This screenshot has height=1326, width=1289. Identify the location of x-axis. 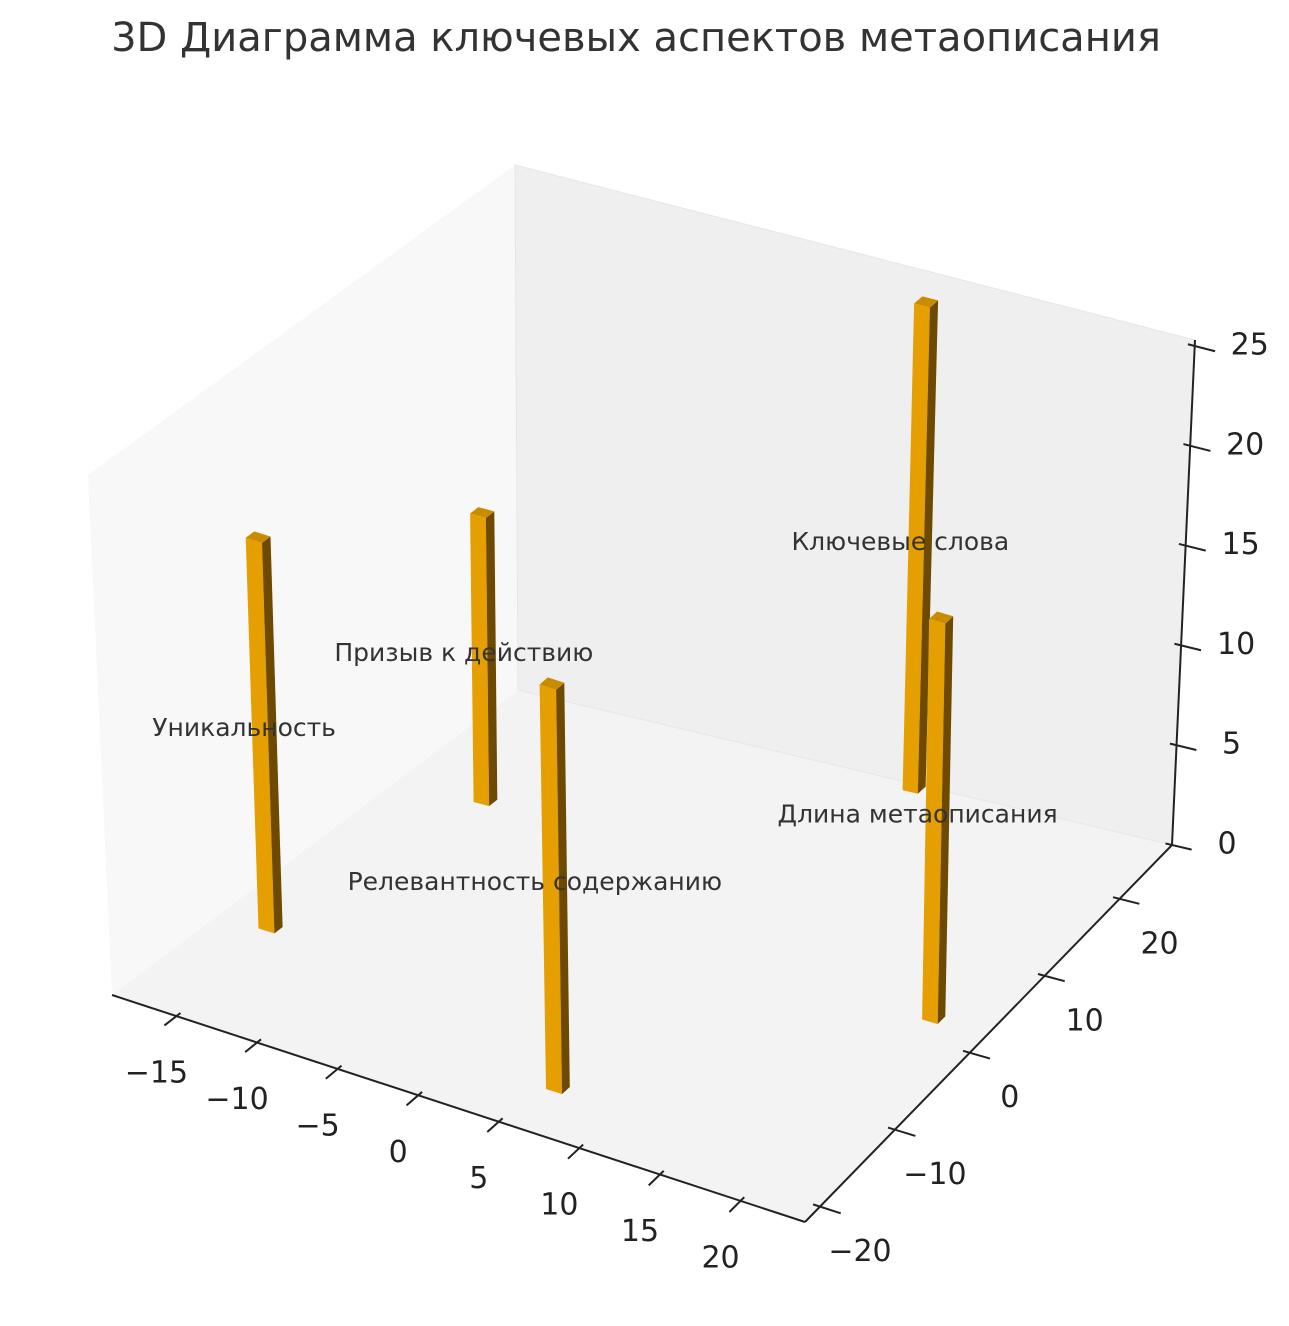
(458, 1108).